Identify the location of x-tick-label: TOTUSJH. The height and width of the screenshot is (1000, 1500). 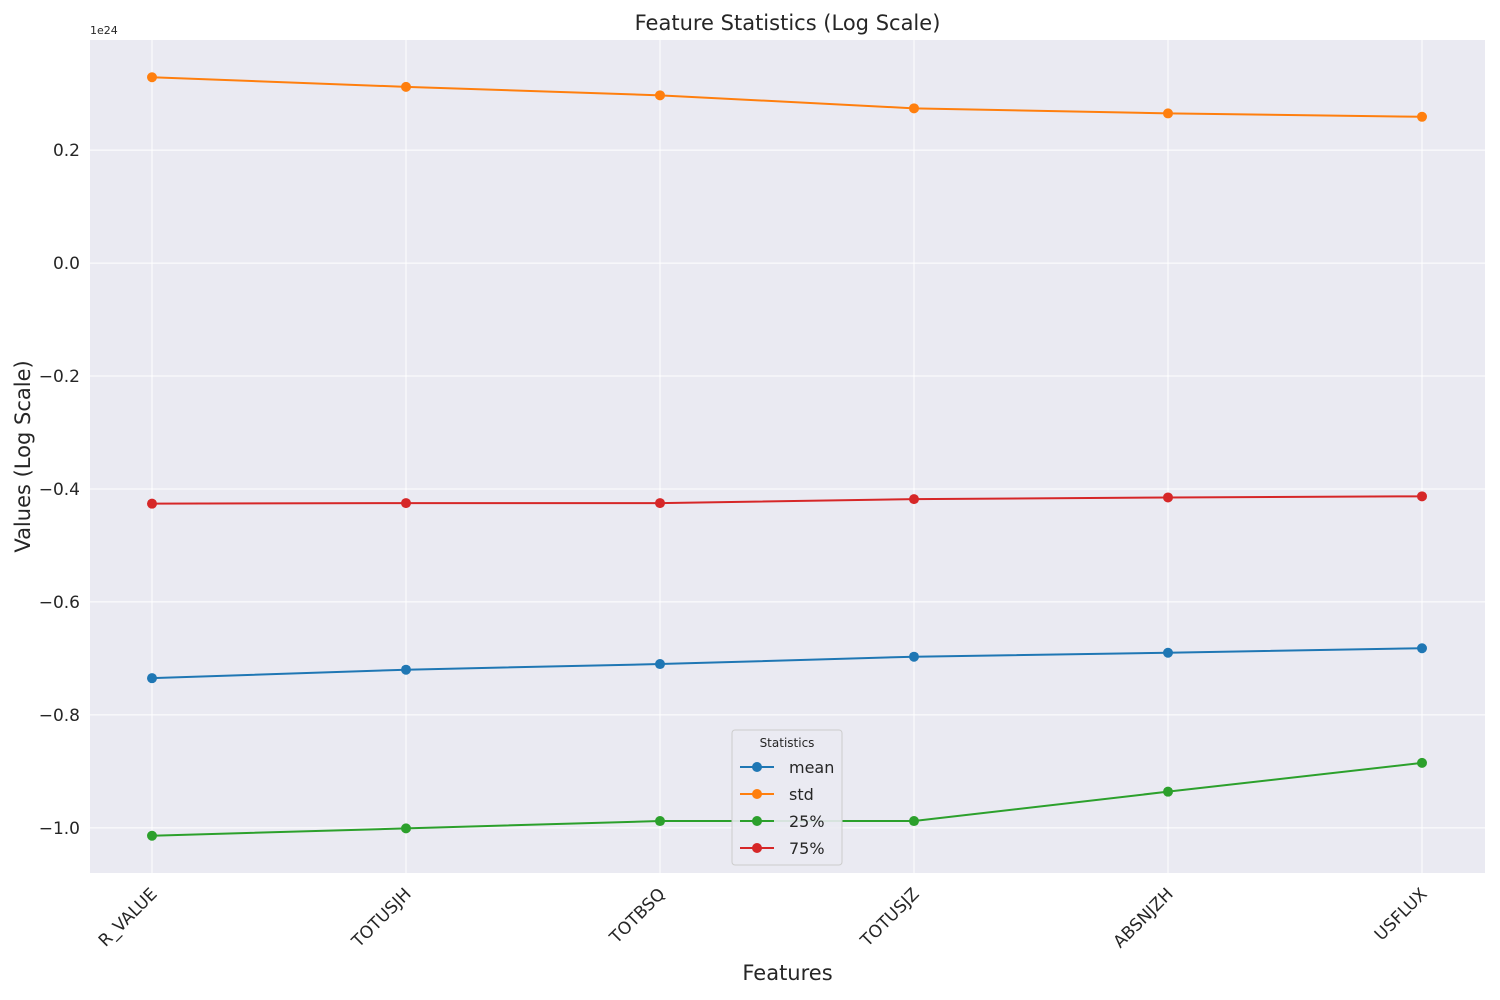
(382, 918).